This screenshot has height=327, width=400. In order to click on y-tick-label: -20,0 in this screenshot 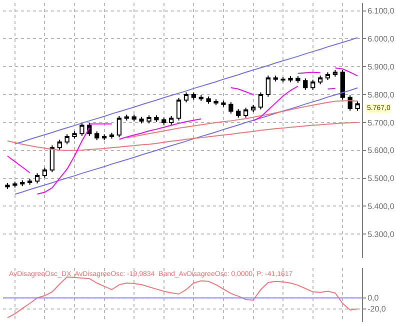, I will do `click(377, 309)`.